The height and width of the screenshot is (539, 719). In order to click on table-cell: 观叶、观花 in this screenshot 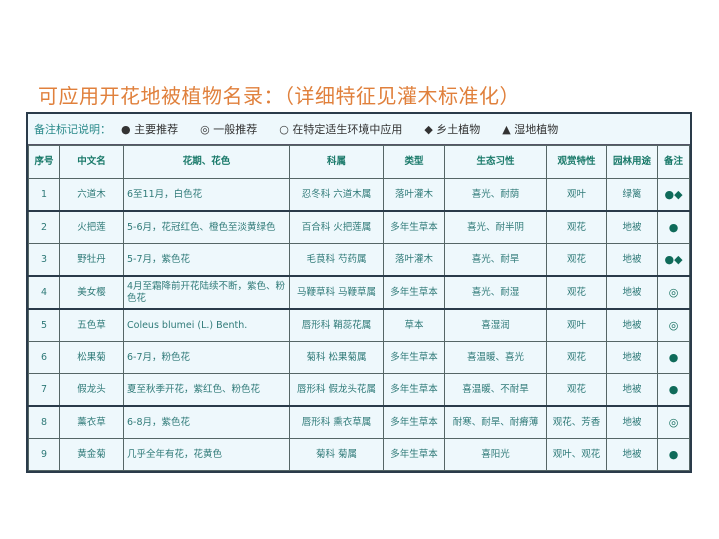, I will do `click(576, 454)`.